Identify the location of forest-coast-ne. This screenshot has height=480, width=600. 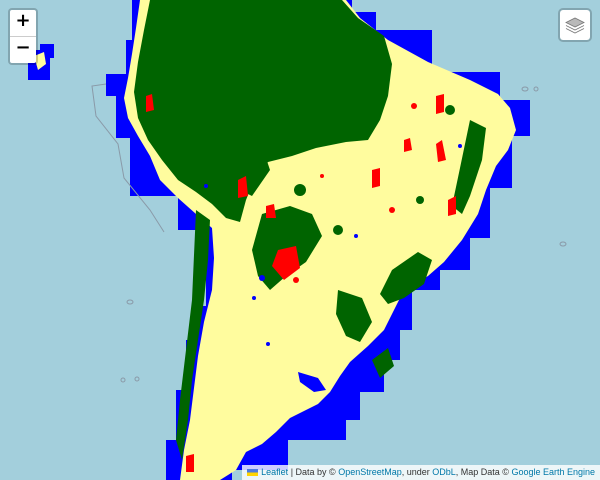
(469, 167).